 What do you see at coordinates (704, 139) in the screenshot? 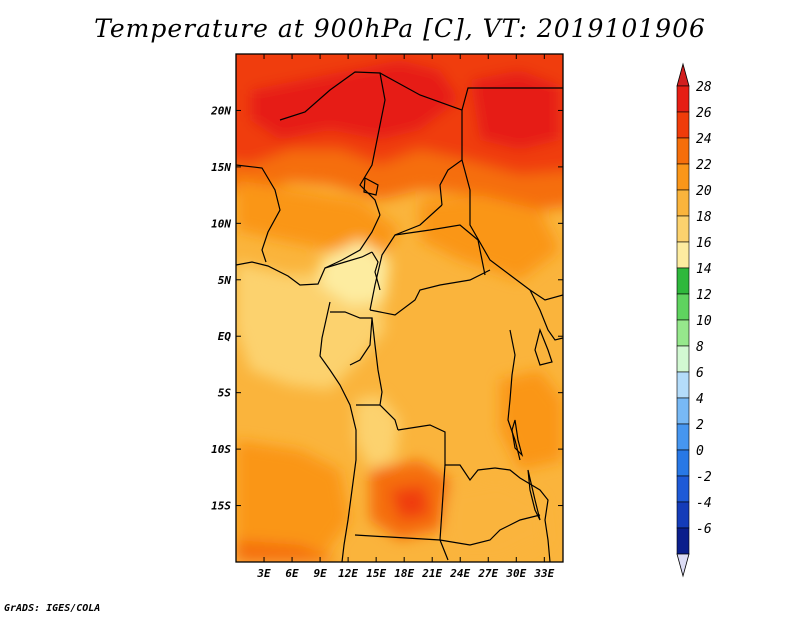
I see `colorbar-label: 24` at bounding box center [704, 139].